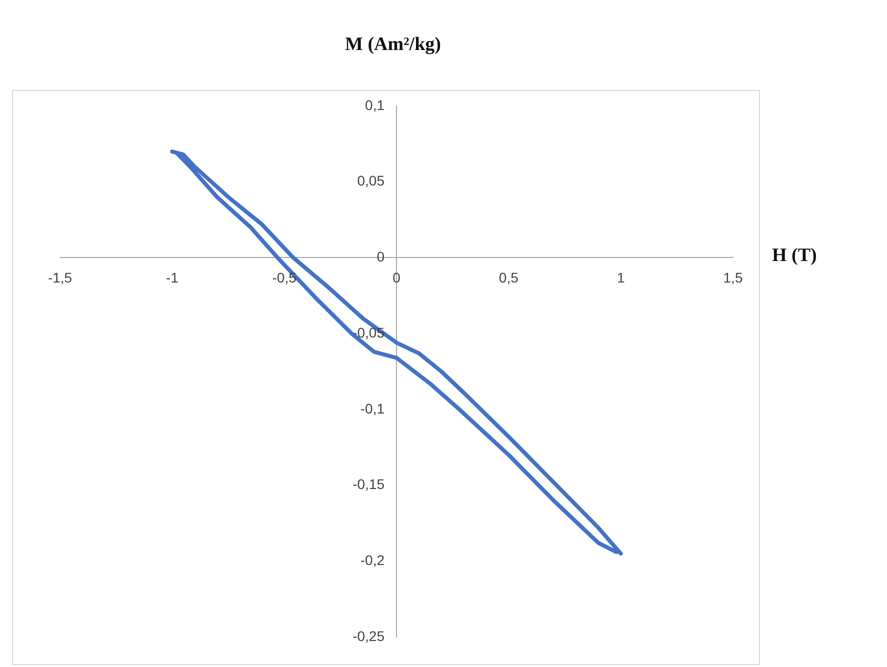  I want to click on y-tick-label: -0,1, so click(372, 408).